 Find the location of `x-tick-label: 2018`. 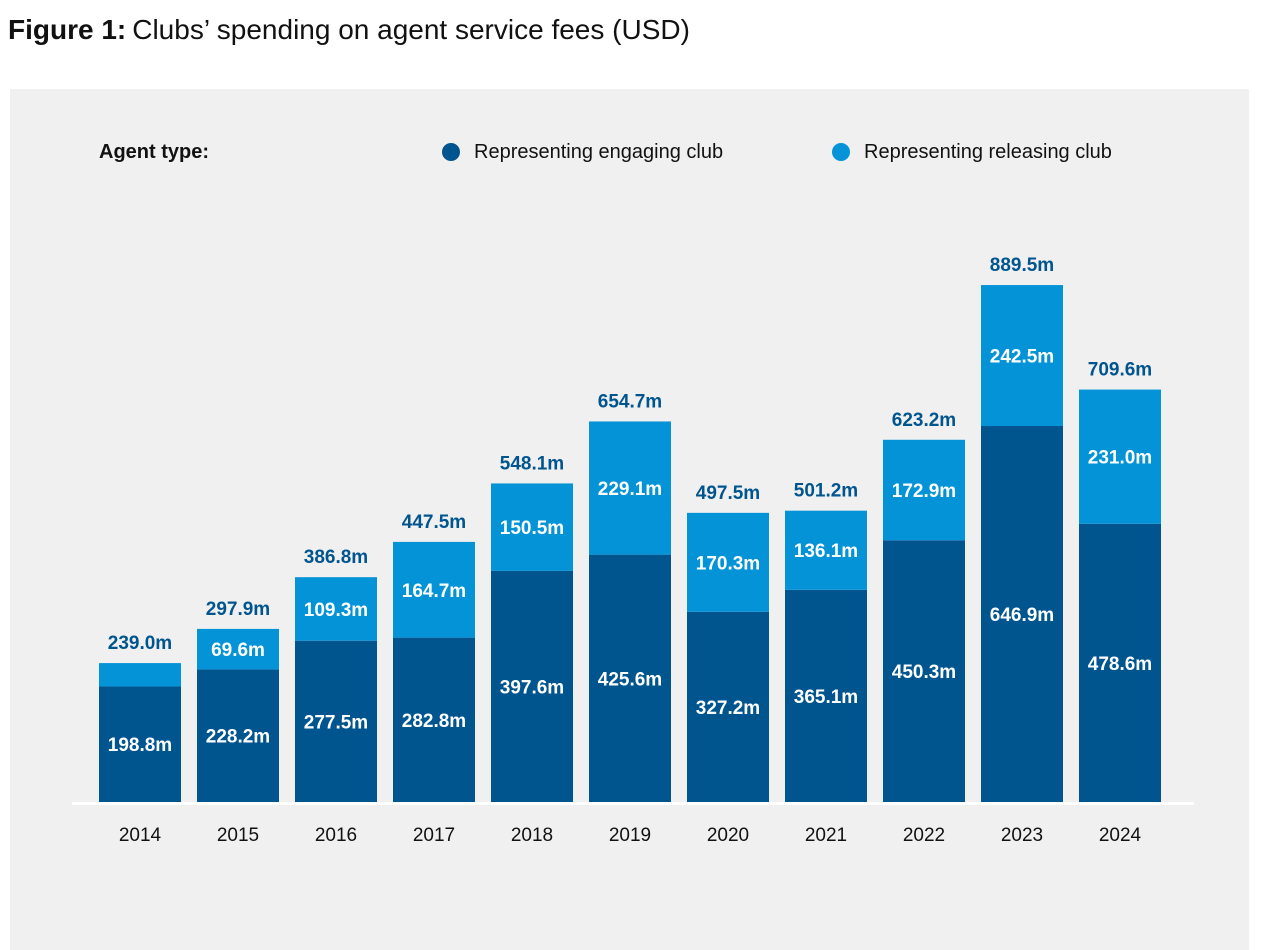

x-tick-label: 2018 is located at coordinates (532, 835).